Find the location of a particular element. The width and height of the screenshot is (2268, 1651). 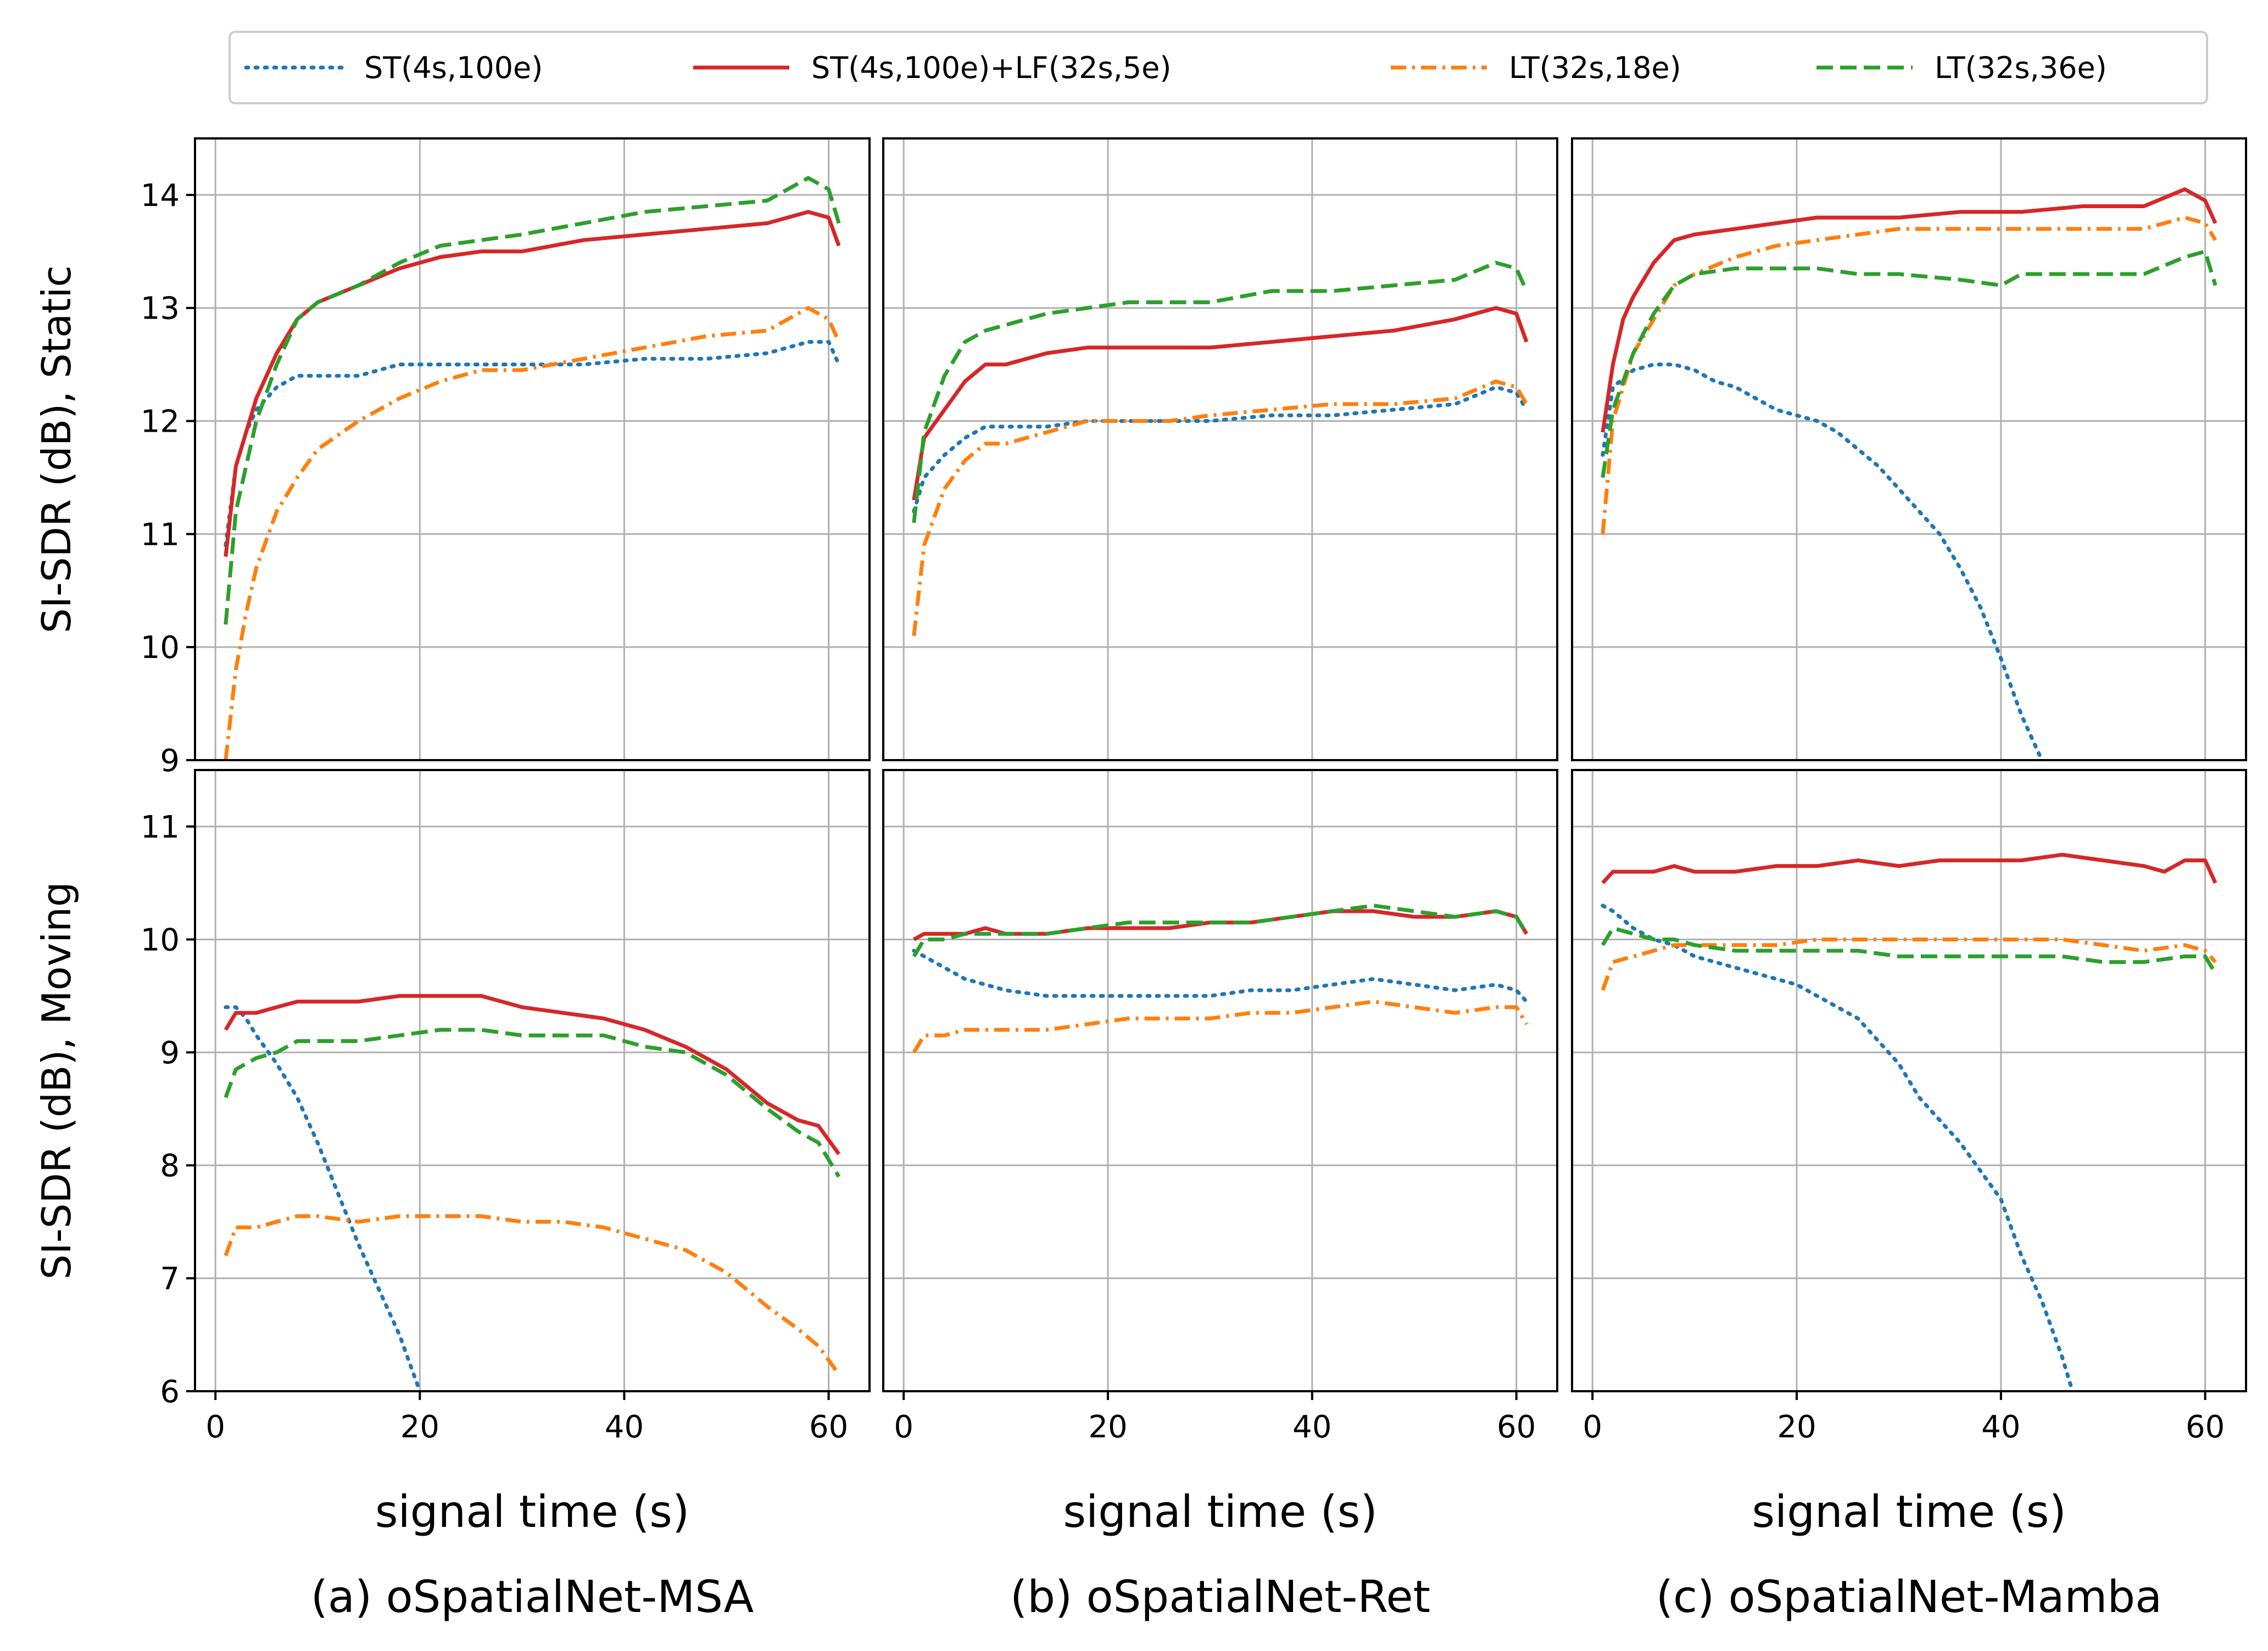

legend-label: LT(32s,18e) is located at coordinates (1595, 68).